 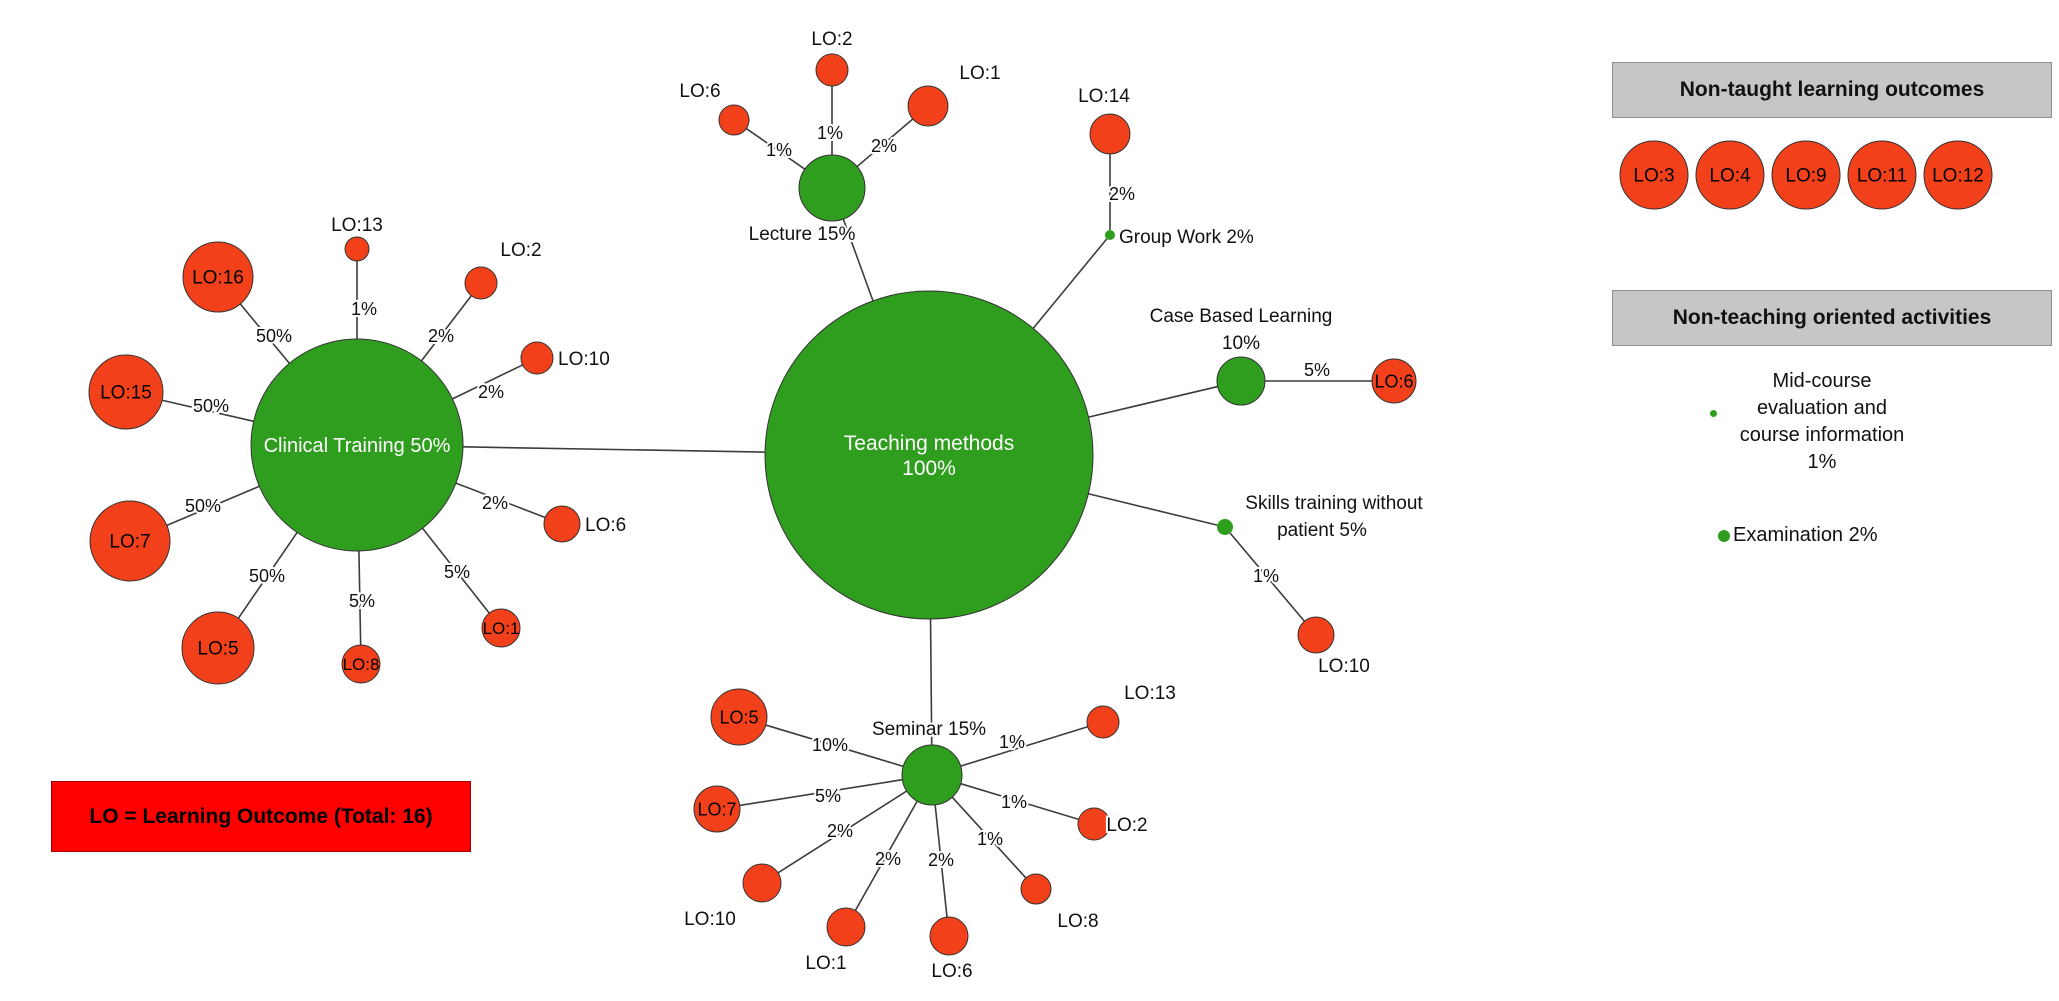 I want to click on node-label-cl_lo10: LO:10, so click(x=584, y=359).